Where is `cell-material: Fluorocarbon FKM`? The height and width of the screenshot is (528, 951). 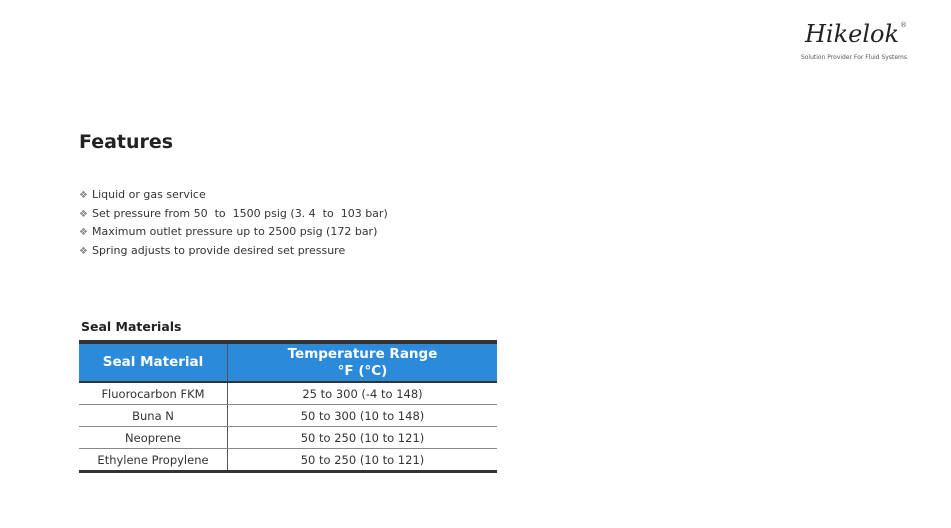
cell-material: Fluorocarbon FKM is located at coordinates (153, 393).